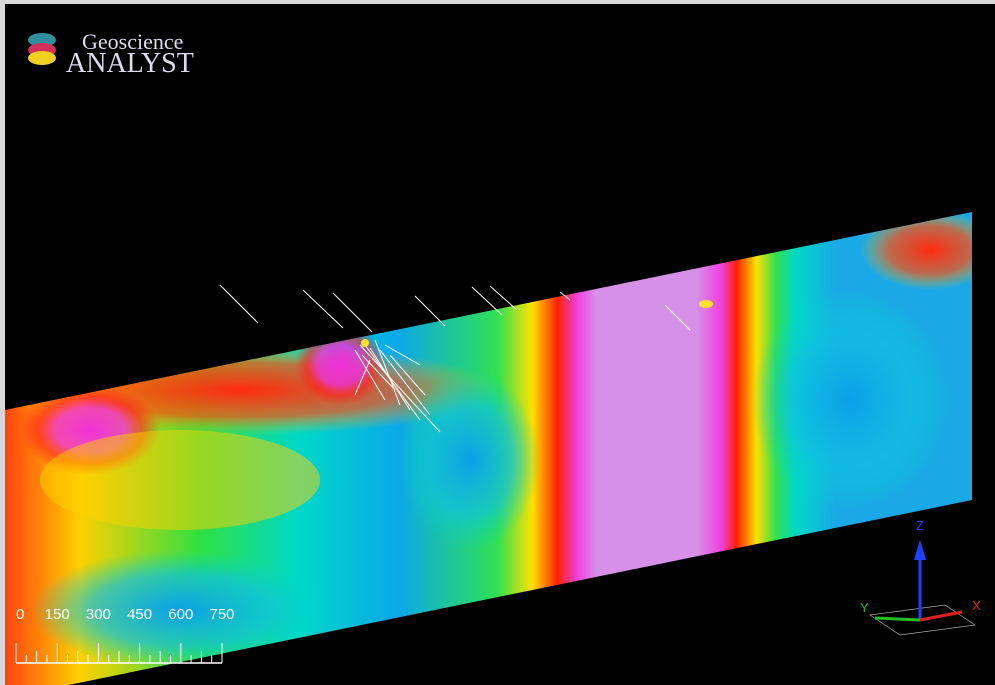 The height and width of the screenshot is (685, 995). What do you see at coordinates (98, 614) in the screenshot?
I see `scale-label: 300` at bounding box center [98, 614].